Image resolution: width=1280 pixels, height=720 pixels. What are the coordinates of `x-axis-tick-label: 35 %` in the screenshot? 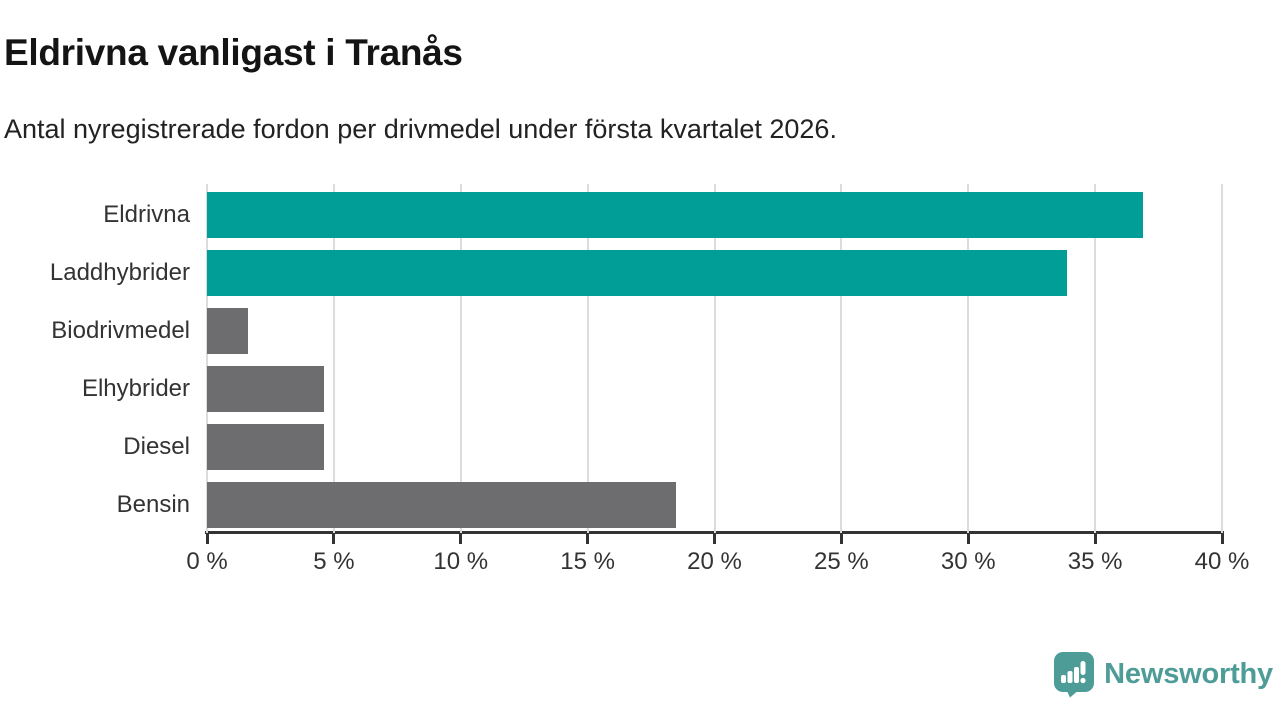 It's located at (1095, 561).